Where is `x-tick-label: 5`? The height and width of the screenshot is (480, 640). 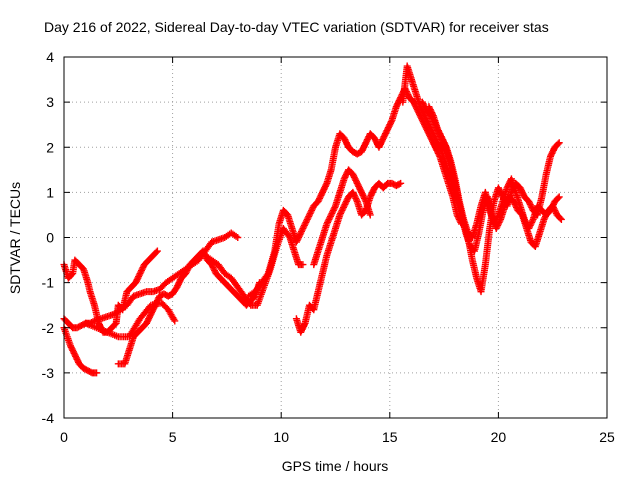
x-tick-label: 5 is located at coordinates (173, 437).